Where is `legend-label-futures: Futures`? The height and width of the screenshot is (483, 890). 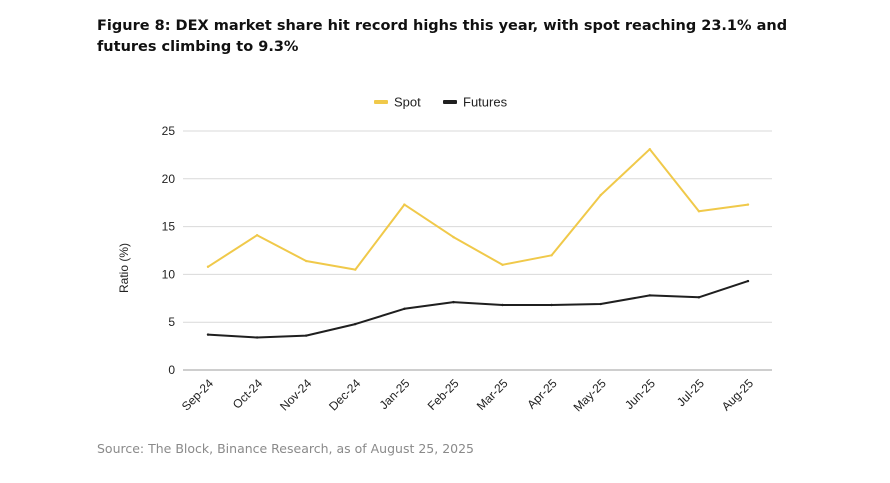 legend-label-futures: Futures is located at coordinates (485, 102).